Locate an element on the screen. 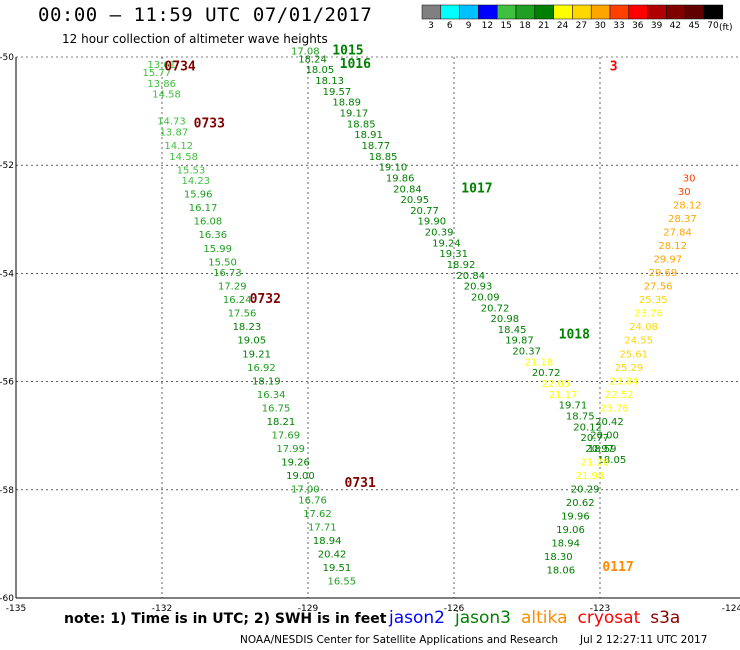  swh-value-label: 27.56 is located at coordinates (658, 287).